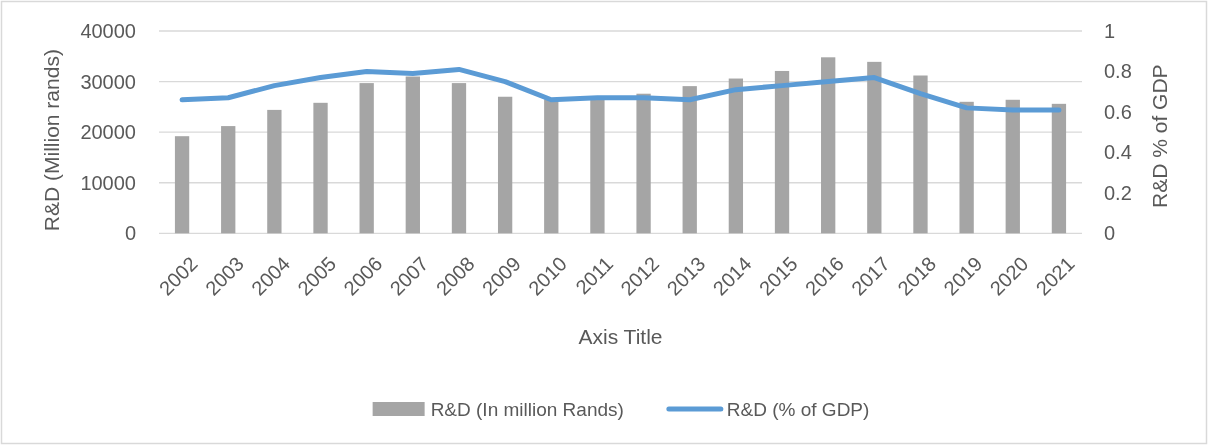  What do you see at coordinates (1118, 192) in the screenshot?
I see `y2-tick-label: 0.2` at bounding box center [1118, 192].